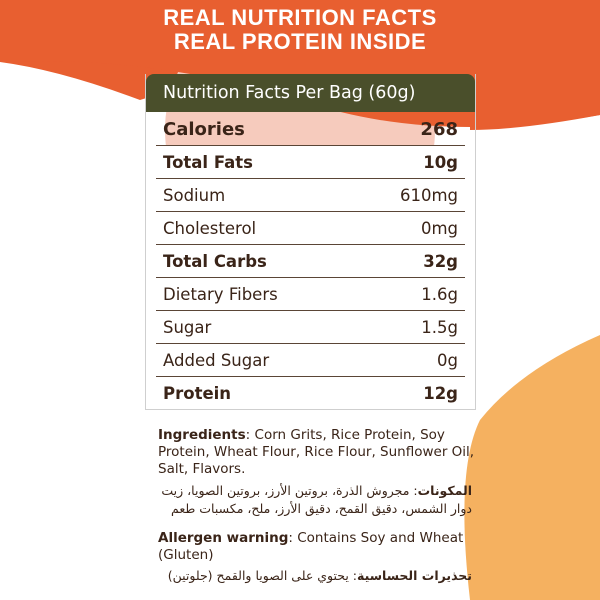  Describe the element at coordinates (216, 360) in the screenshot. I see `row-label: Added Sugar` at that location.